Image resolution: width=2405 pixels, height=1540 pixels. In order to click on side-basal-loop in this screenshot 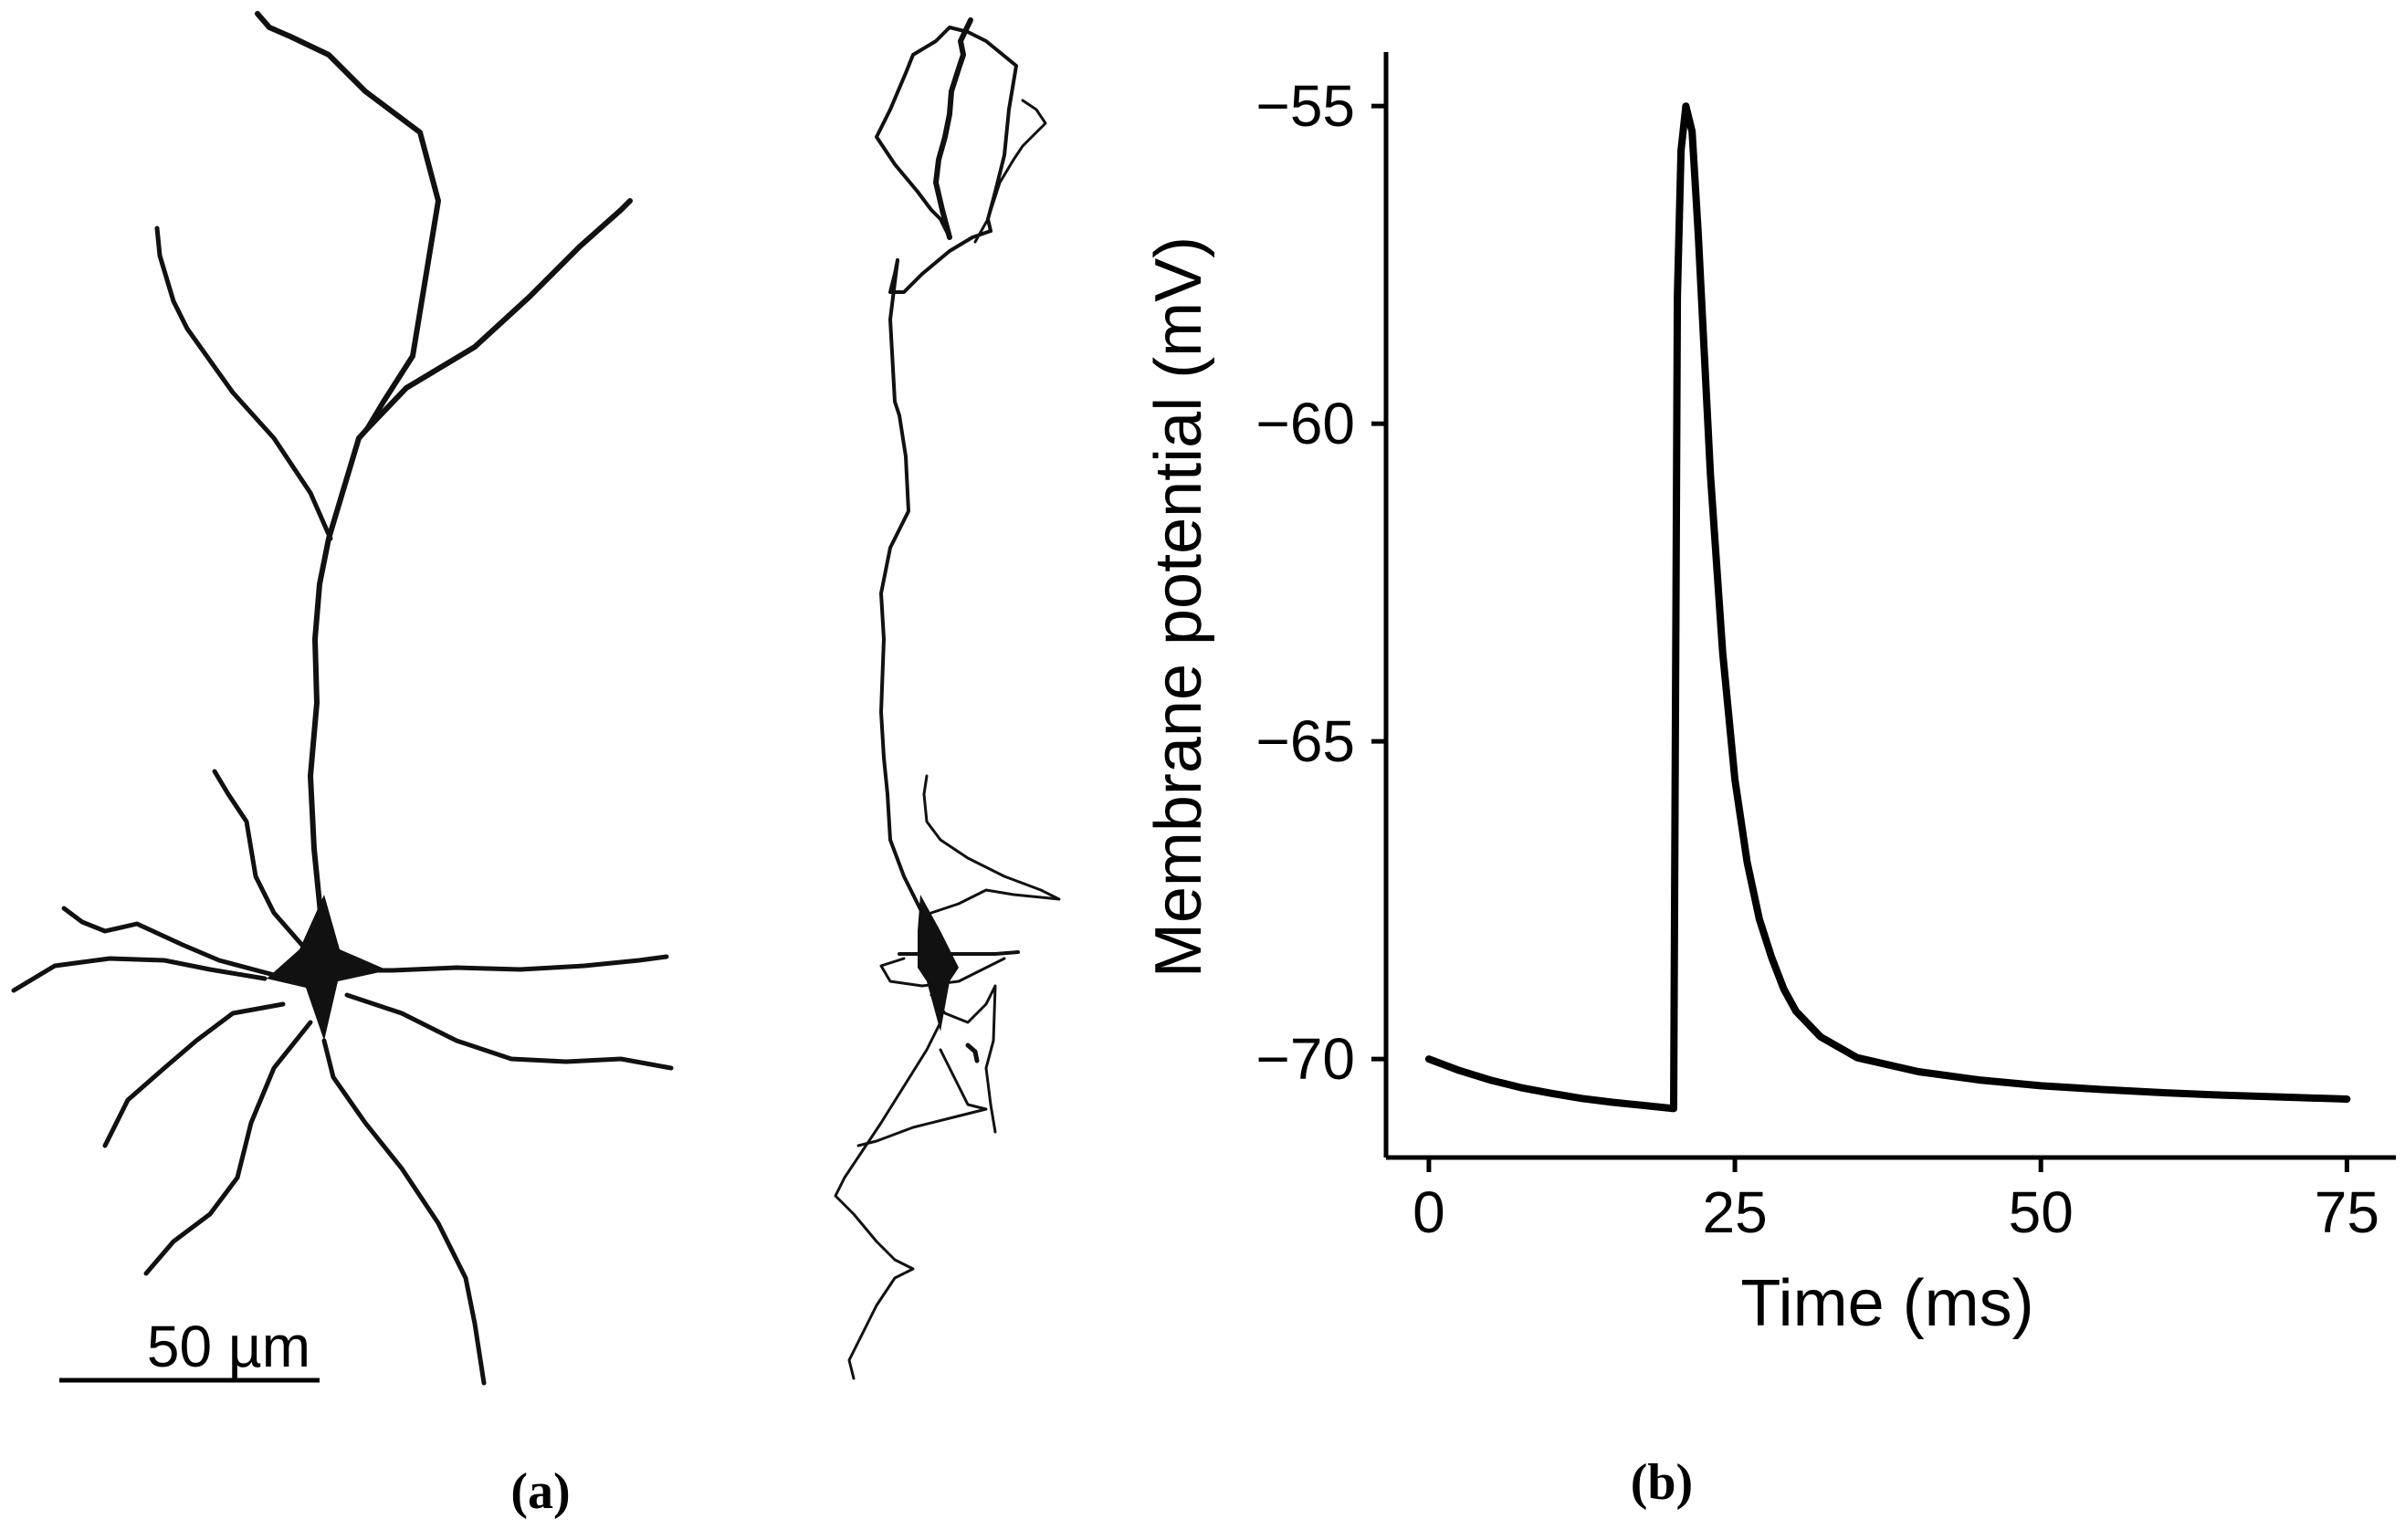, I will do `click(942, 972)`.